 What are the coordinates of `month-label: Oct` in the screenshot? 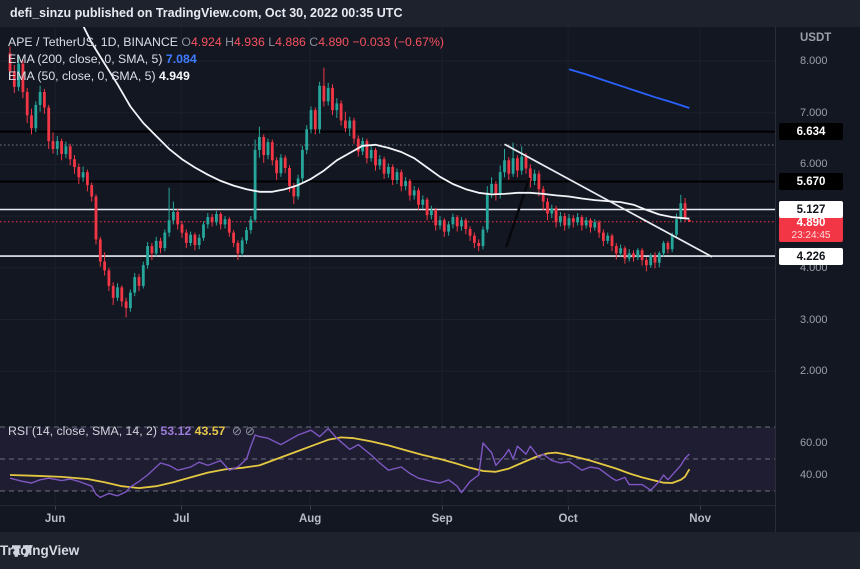 It's located at (568, 519).